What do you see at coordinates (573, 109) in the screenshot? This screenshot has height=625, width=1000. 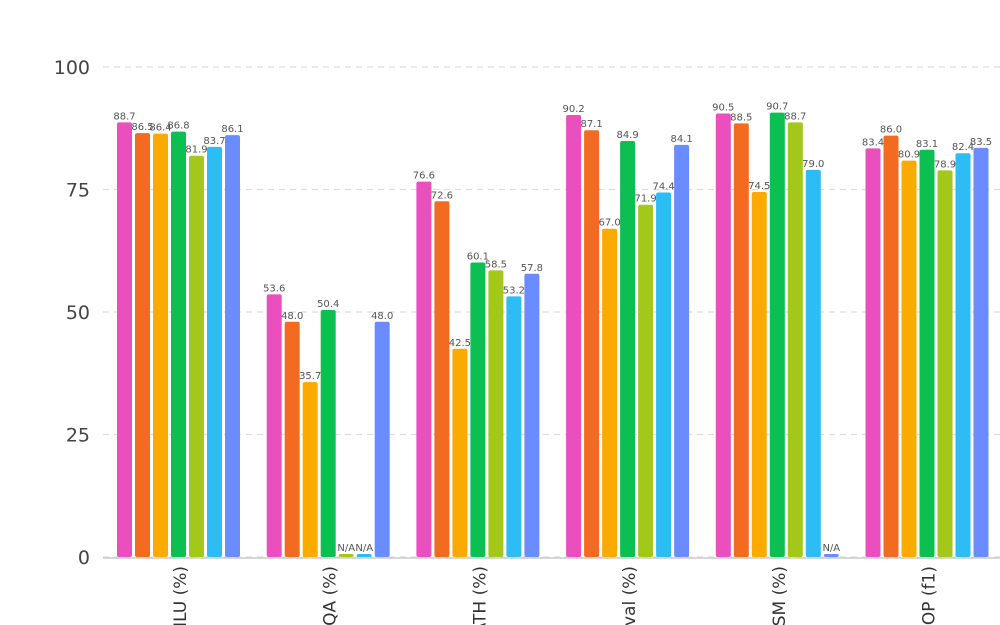 I see `bar-value-label: 90.2` at bounding box center [573, 109].